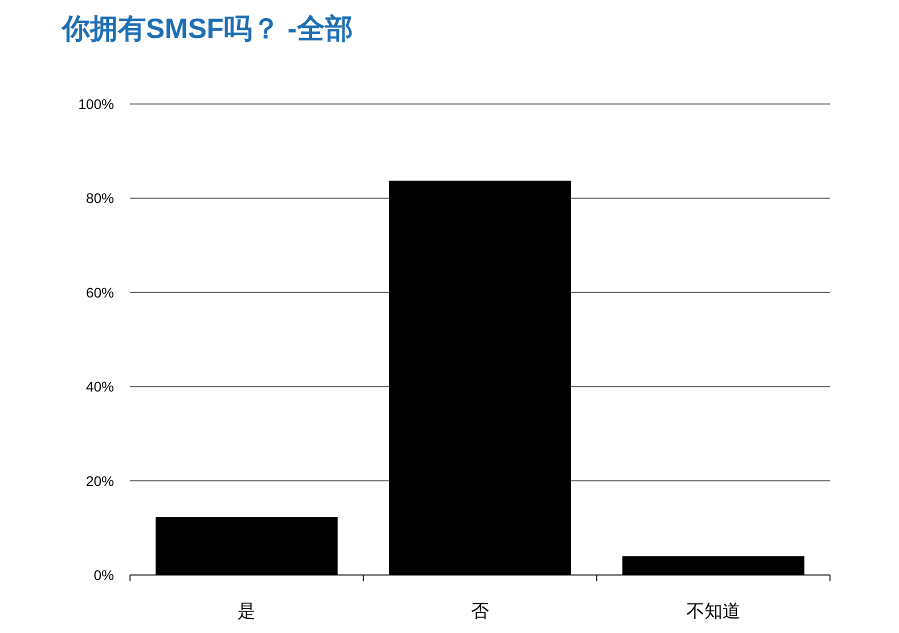  What do you see at coordinates (104, 575) in the screenshot?
I see `y-tick-label: 0%` at bounding box center [104, 575].